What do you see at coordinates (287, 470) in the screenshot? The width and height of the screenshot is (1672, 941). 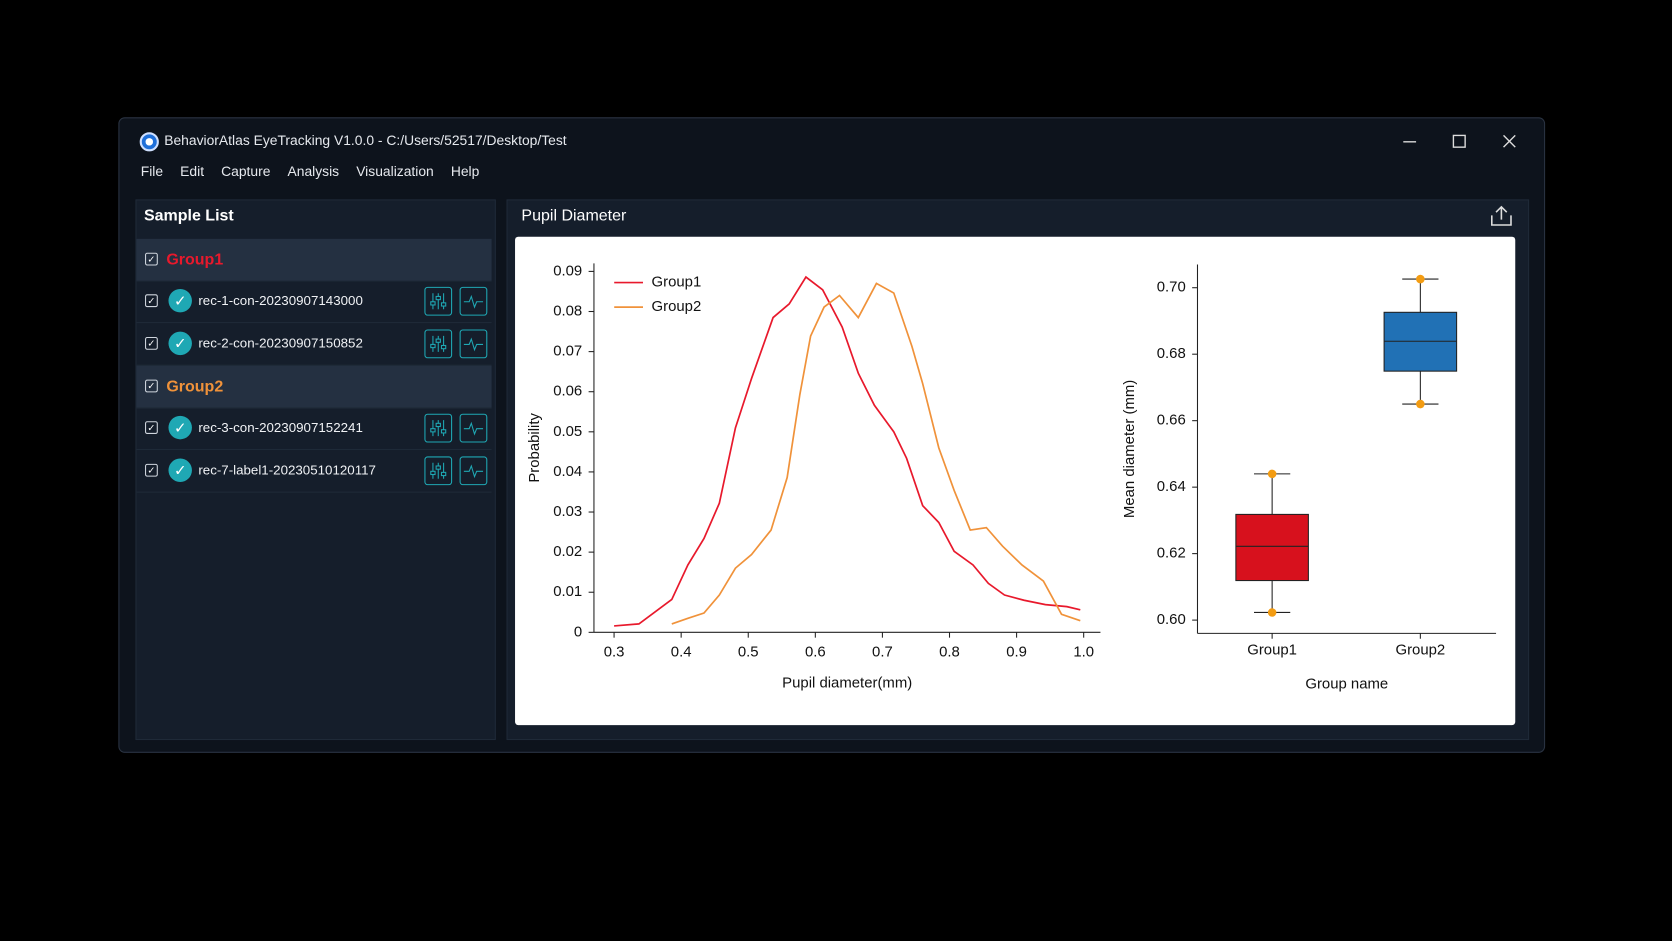 I see `sample-name: rec-7-label1-20230510120117` at bounding box center [287, 470].